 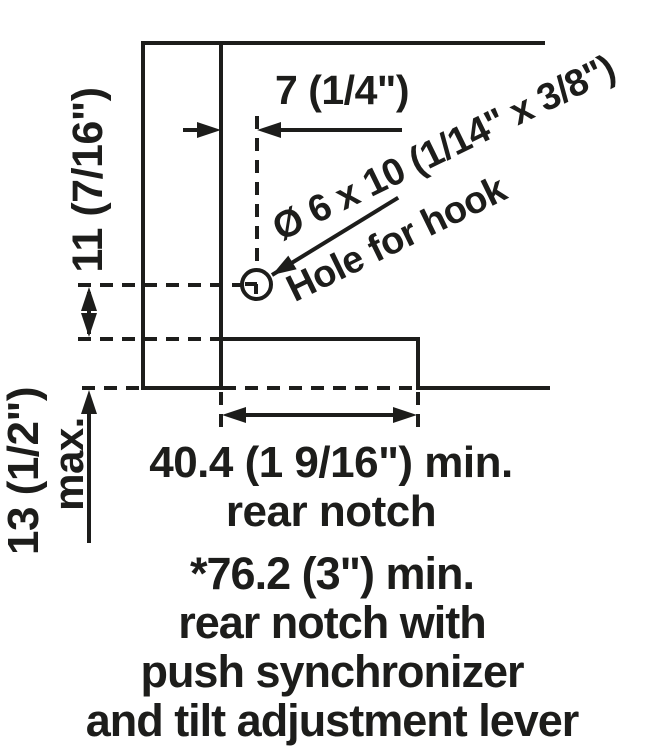 What do you see at coordinates (342, 90) in the screenshot?
I see `hole-offset-dimension-label: 7 (1/4")` at bounding box center [342, 90].